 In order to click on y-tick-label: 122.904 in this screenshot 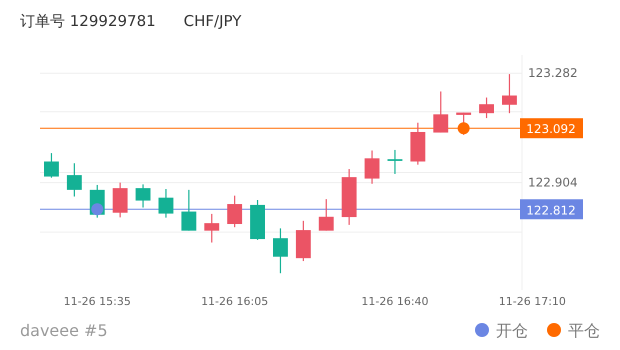, I will do `click(553, 183)`.